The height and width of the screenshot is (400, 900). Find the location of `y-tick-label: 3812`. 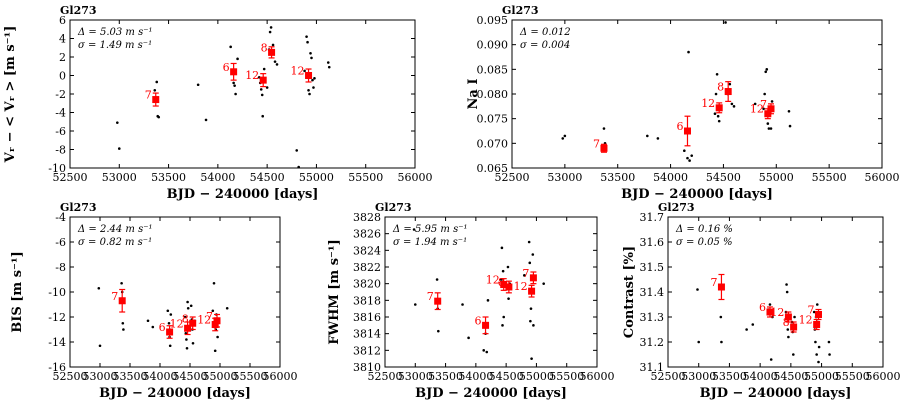

y-tick-label: 3812 is located at coordinates (367, 350).